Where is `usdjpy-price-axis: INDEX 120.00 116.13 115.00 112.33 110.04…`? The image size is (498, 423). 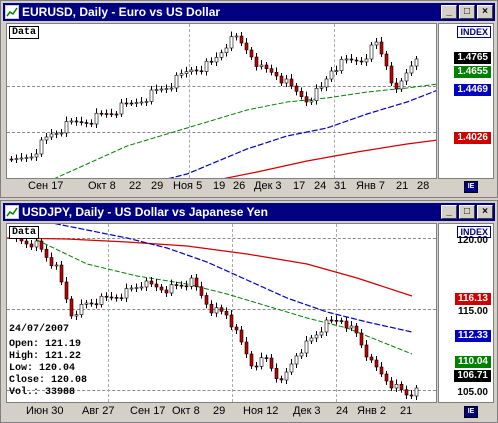
usdjpy-price-axis: INDEX 120.00 116.13 115.00 112.33 110.04… is located at coordinates (466, 313).